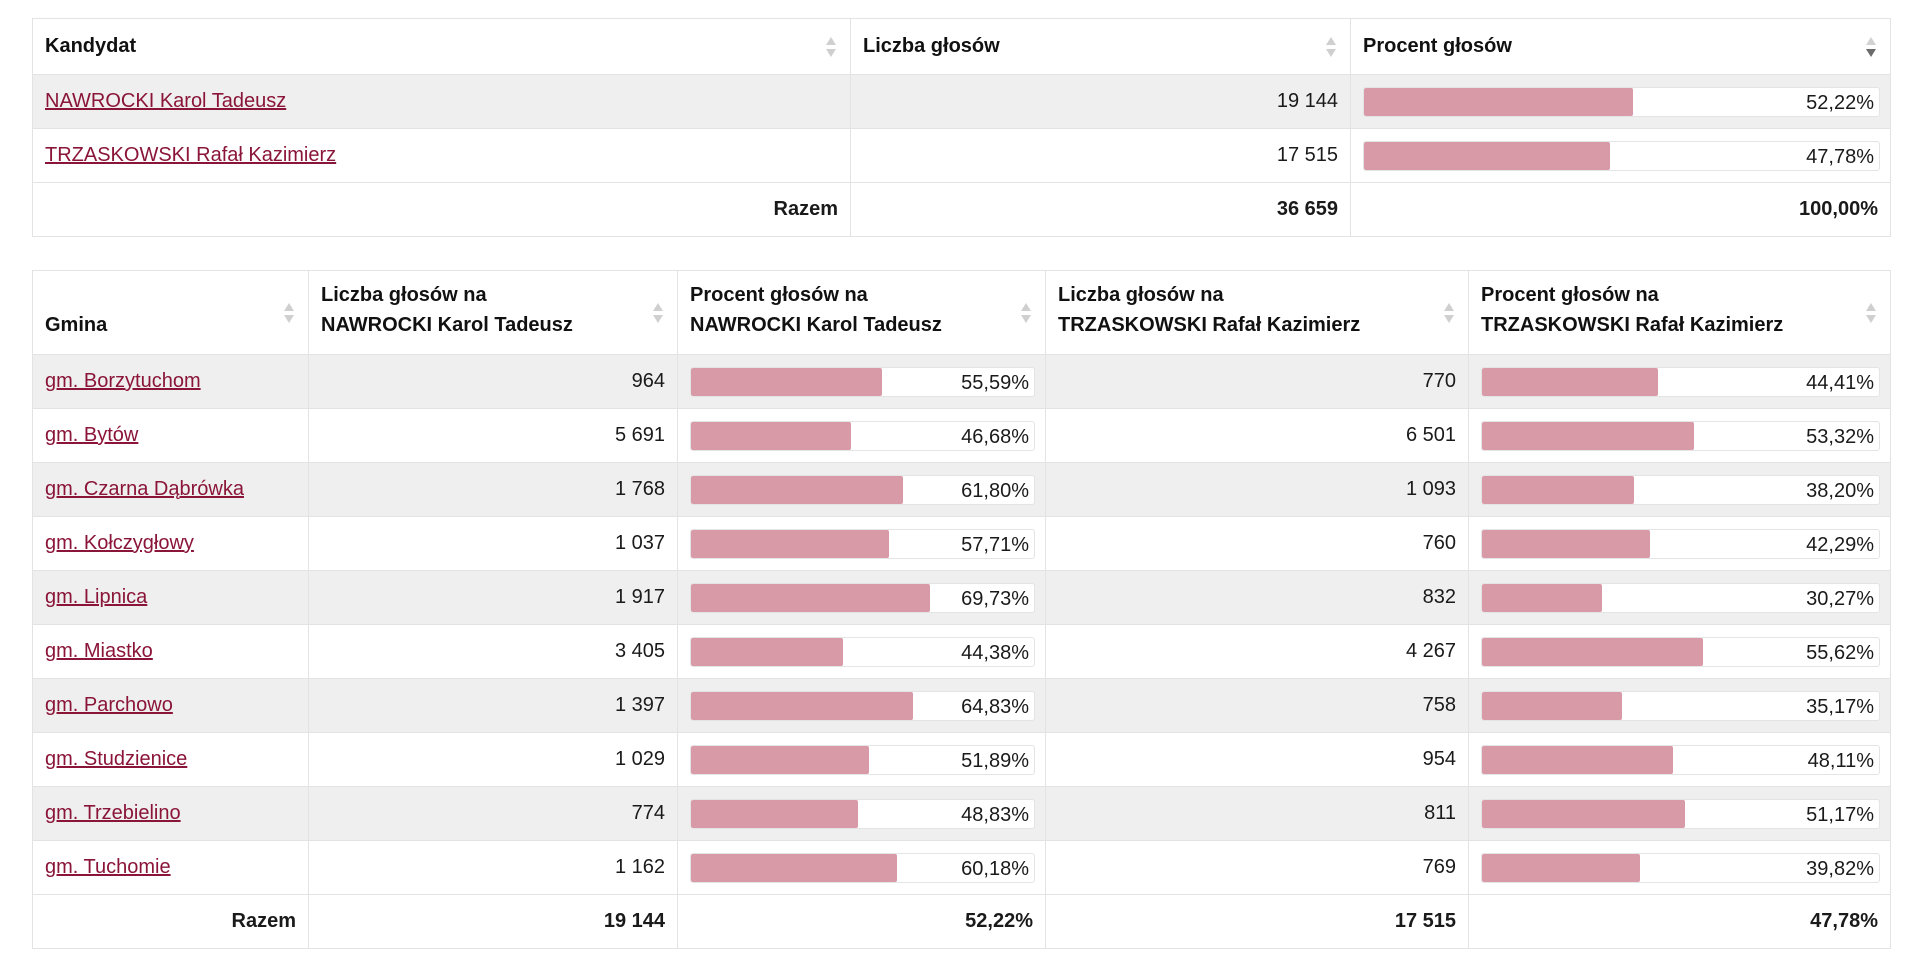 This screenshot has height=976, width=1920. What do you see at coordinates (961, 921) in the screenshot?
I see `total-row: Razem 19 144 52,22% 17 515 47,78%` at bounding box center [961, 921].